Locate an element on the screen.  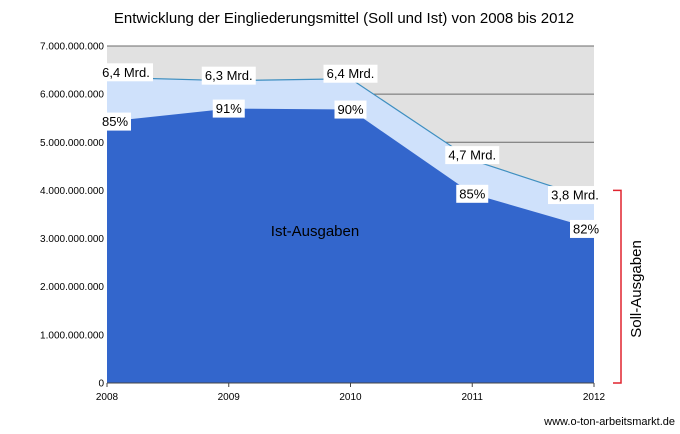
ist-data-label: 82% is located at coordinates (586, 228).